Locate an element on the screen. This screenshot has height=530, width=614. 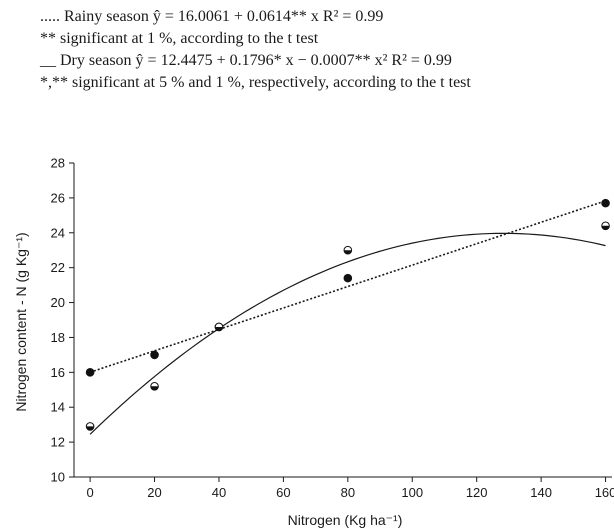
y-tick-label: 28 is located at coordinates (58, 163).